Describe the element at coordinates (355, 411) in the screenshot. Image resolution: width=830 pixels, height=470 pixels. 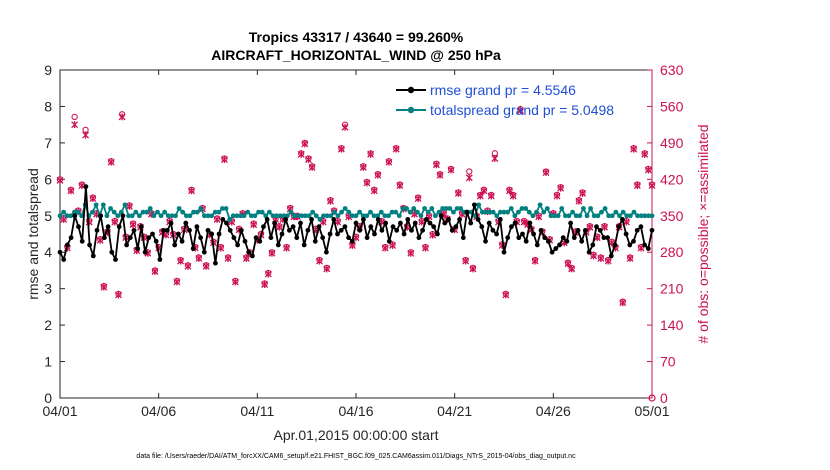
I see `x-tick-label: 04/16` at that location.